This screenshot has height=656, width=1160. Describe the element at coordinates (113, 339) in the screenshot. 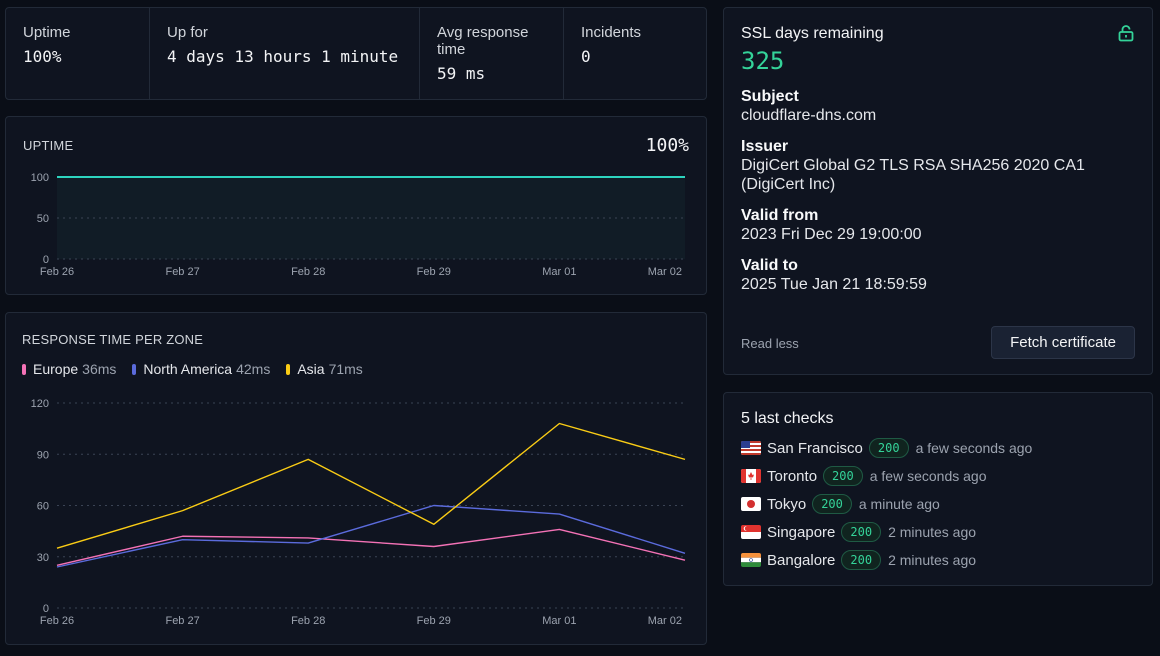

I see `response-title: RESPONSE TIME PER ZONE` at that location.